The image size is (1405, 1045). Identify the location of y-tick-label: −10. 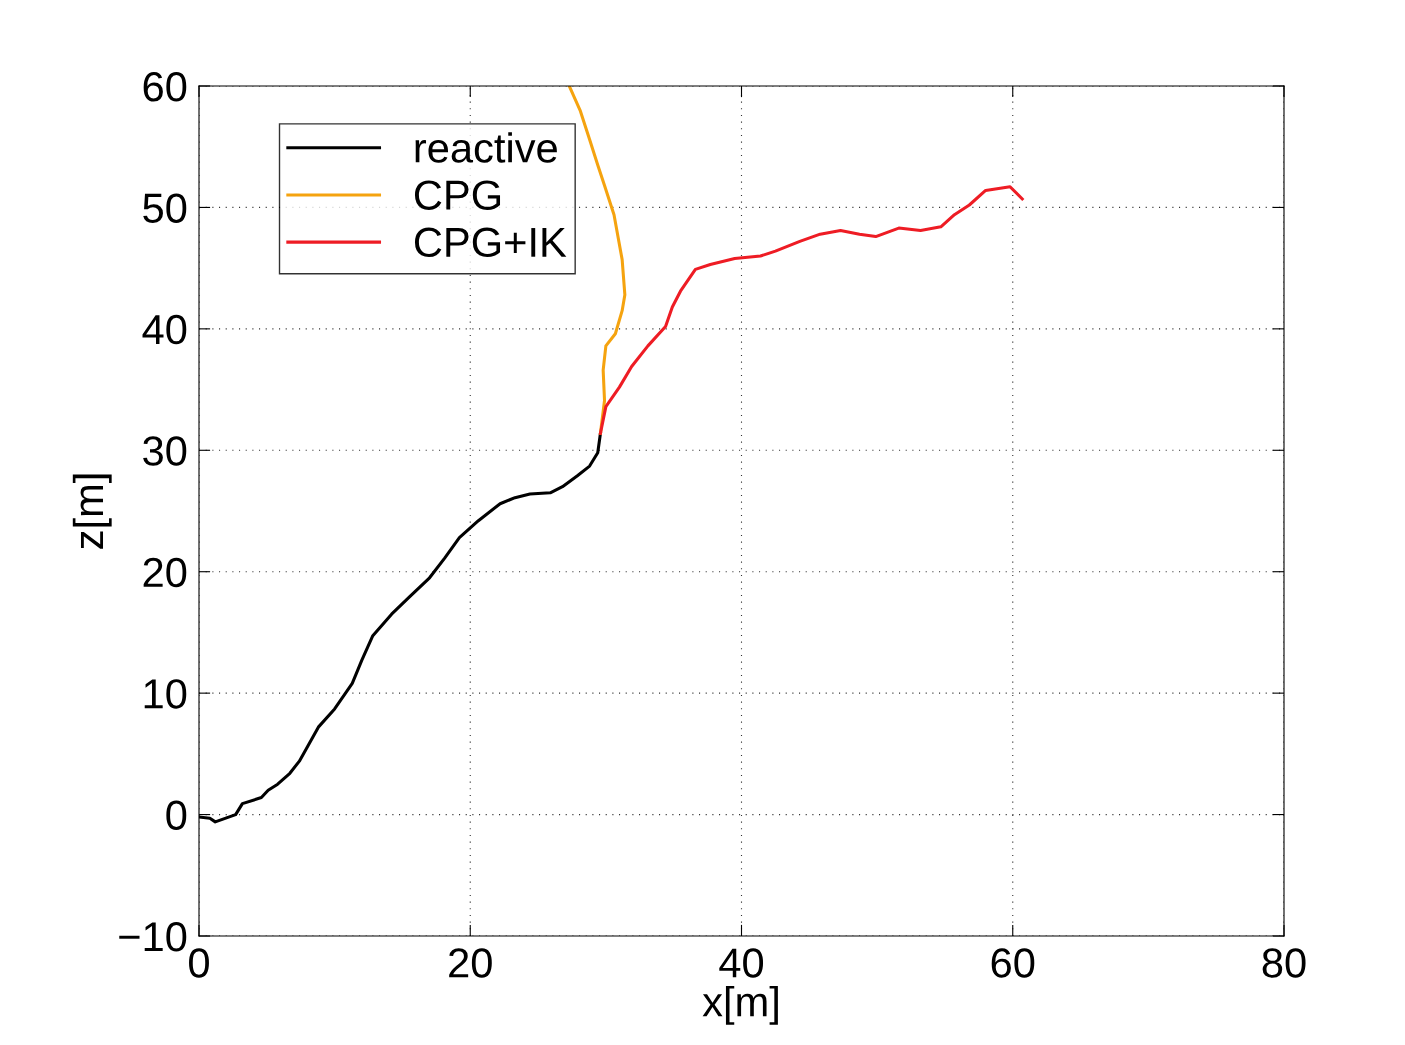
(153, 937).